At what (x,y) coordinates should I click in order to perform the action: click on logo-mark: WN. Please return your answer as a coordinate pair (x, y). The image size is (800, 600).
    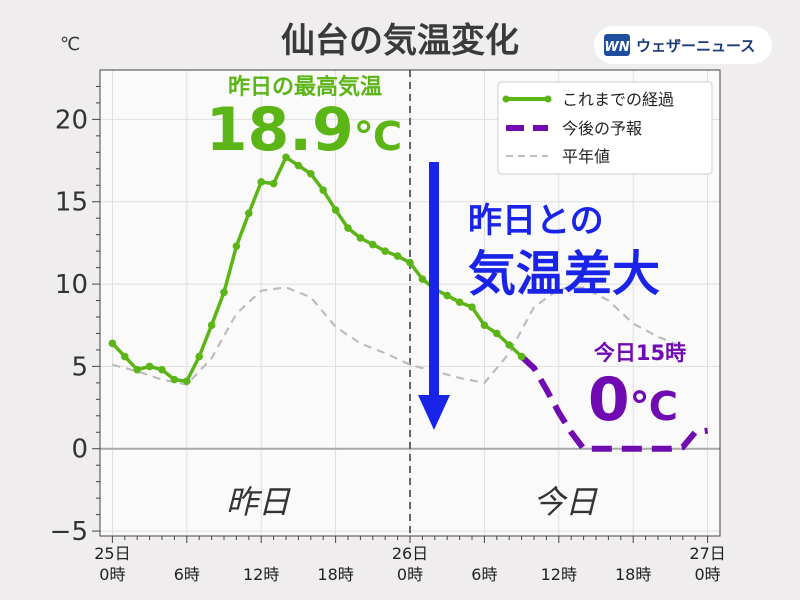
    Looking at the image, I should click on (616, 47).